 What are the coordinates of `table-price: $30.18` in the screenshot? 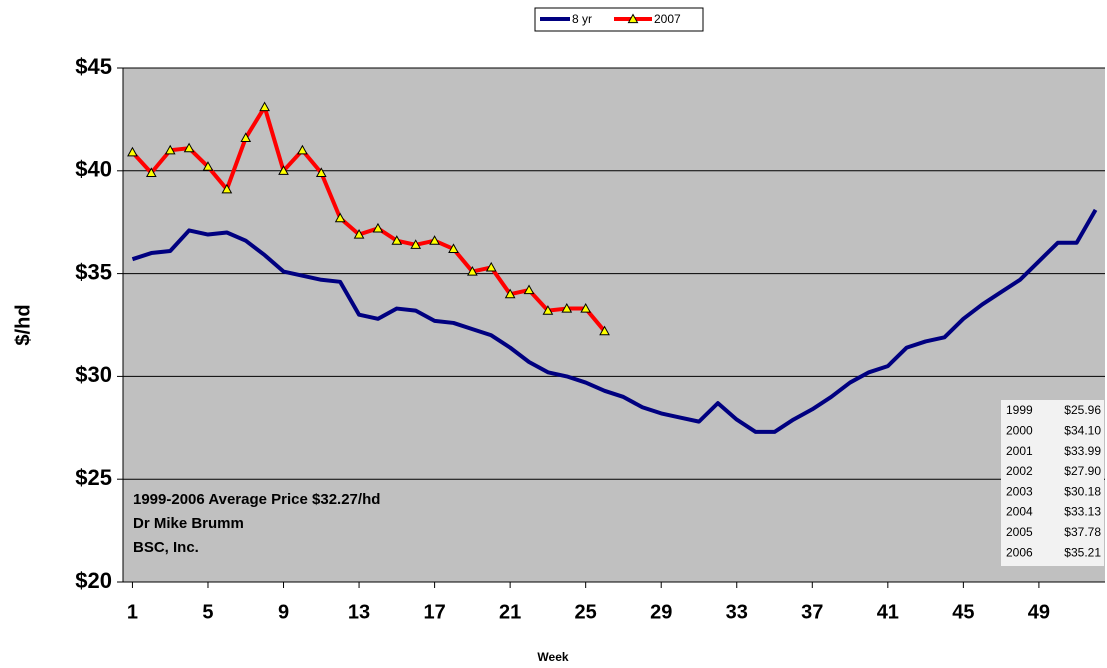 It's located at (1082, 491).